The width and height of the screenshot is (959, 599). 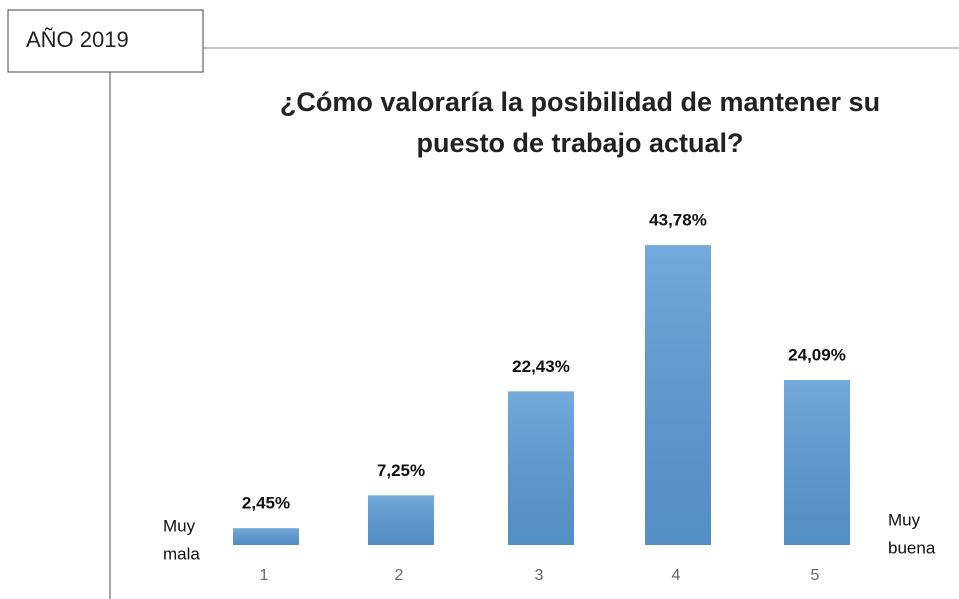 I want to click on x-tick-label: 3, so click(x=539, y=575).